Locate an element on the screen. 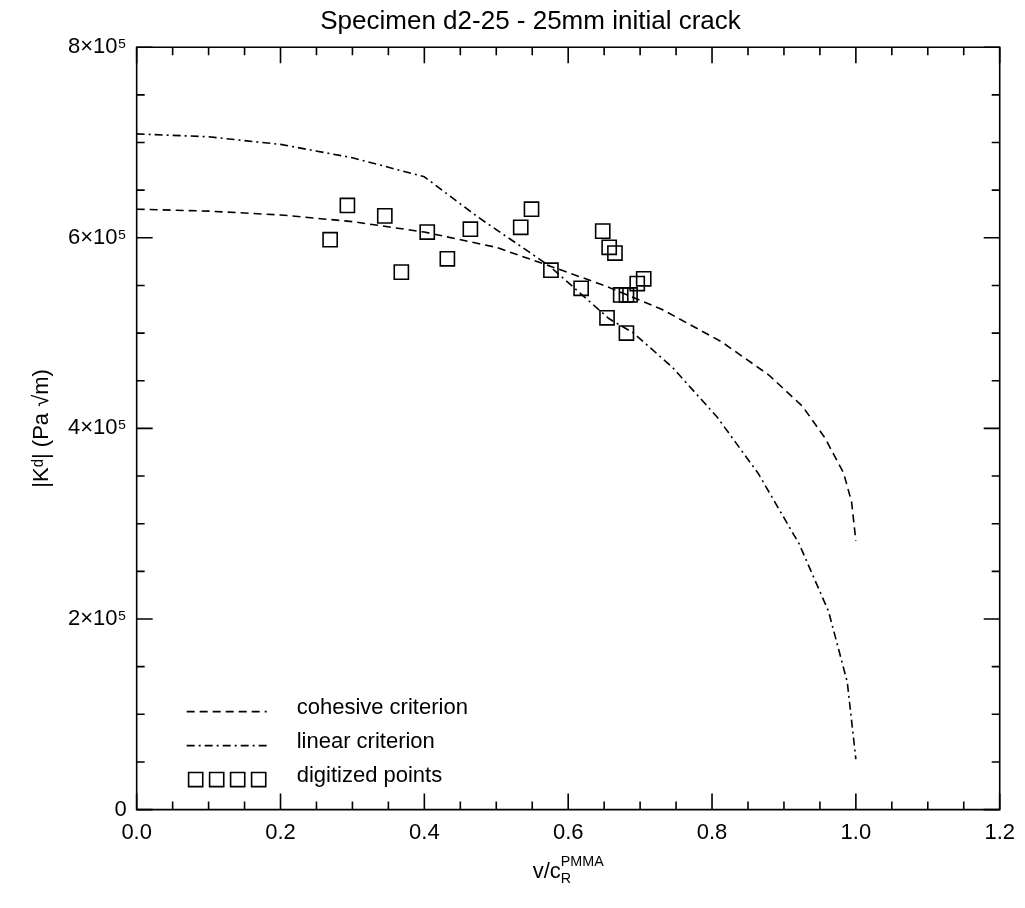 The height and width of the screenshot is (908, 1025). x-tick-label: 0.8 is located at coordinates (712, 831).